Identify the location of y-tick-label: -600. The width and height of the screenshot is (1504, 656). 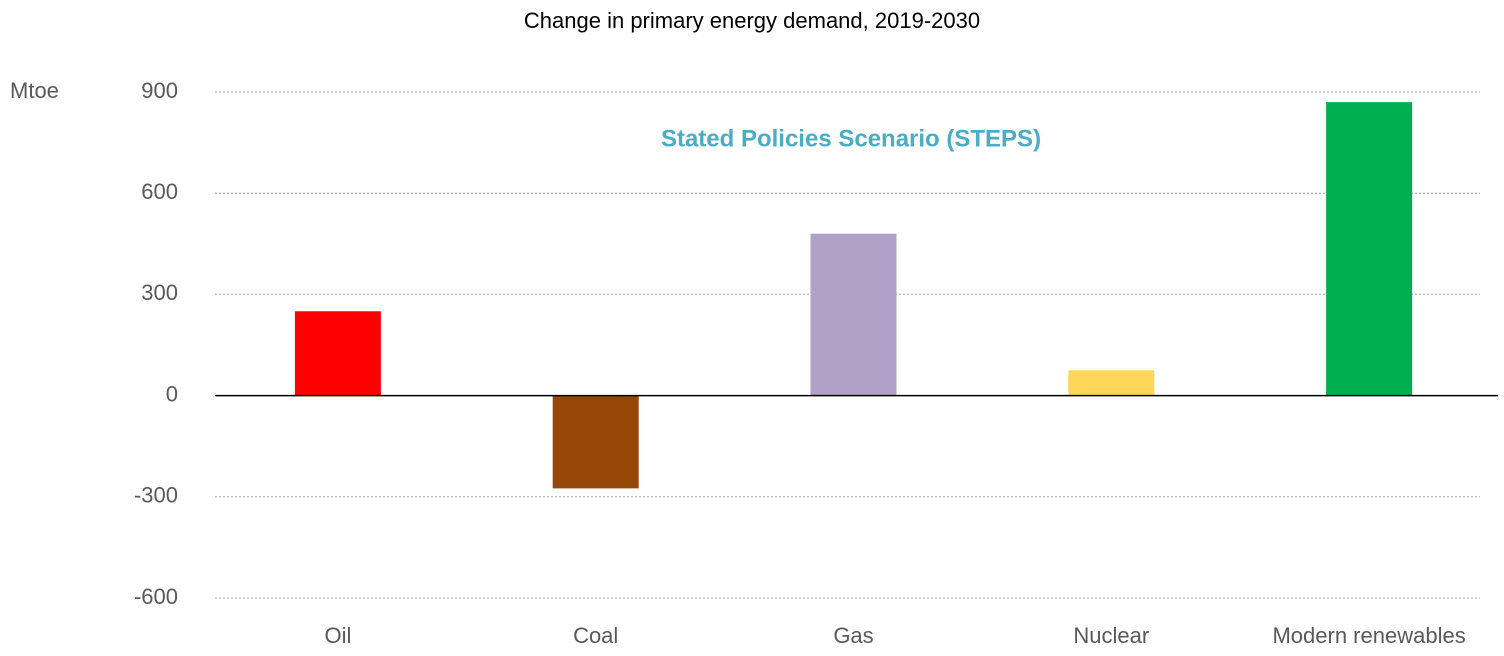
(156, 596).